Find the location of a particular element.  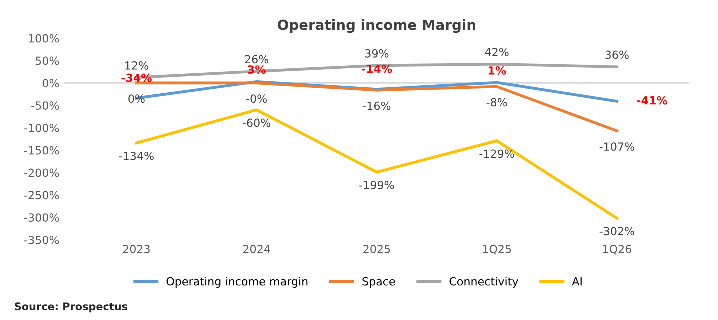

data-label: -41% is located at coordinates (652, 100).